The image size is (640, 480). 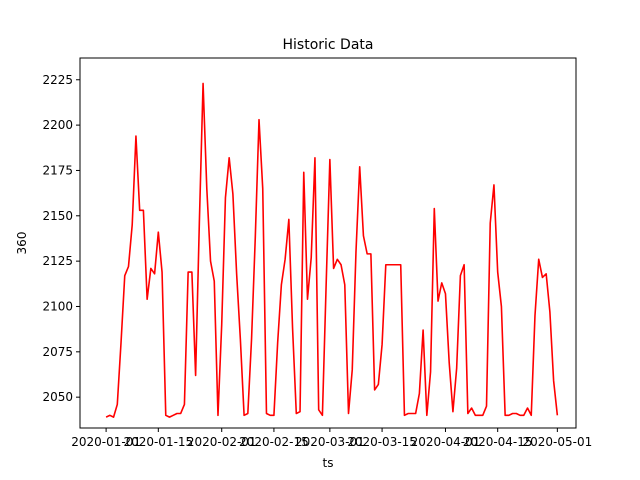 I want to click on x-axis-label: ts, so click(x=328, y=463).